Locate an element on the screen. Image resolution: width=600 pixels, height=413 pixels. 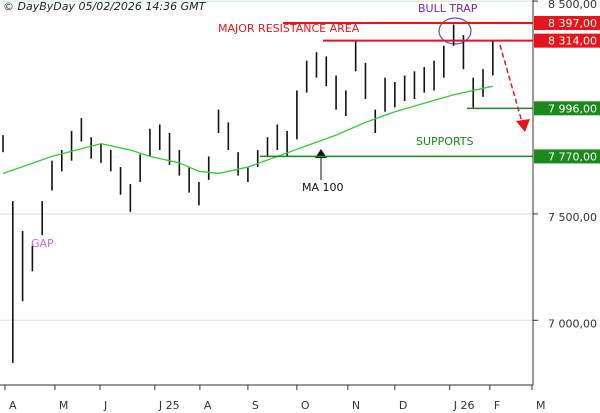
x-tick-label: O is located at coordinates (305, 405).